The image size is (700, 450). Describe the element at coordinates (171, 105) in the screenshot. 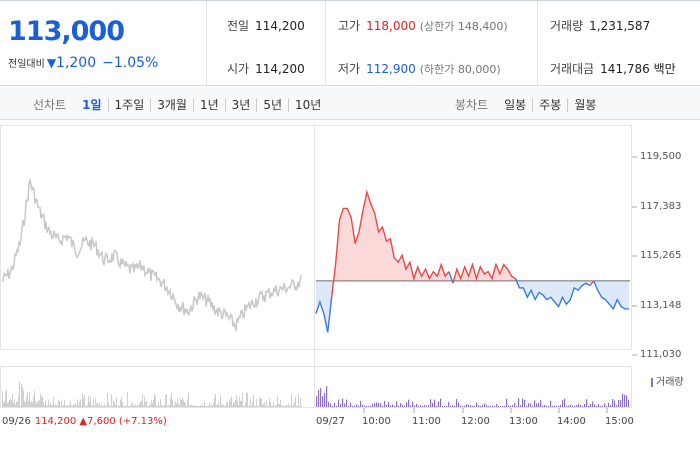

I see `tab-3m: 3개월` at that location.